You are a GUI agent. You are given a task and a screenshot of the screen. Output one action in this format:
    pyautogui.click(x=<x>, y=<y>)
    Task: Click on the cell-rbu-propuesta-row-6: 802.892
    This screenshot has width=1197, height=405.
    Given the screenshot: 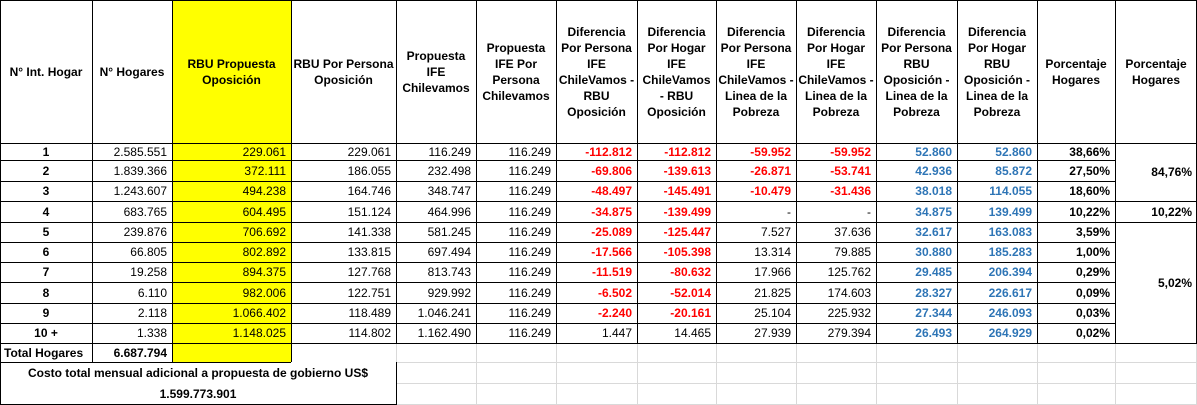 What is the action you would take?
    pyautogui.click(x=264, y=252)
    